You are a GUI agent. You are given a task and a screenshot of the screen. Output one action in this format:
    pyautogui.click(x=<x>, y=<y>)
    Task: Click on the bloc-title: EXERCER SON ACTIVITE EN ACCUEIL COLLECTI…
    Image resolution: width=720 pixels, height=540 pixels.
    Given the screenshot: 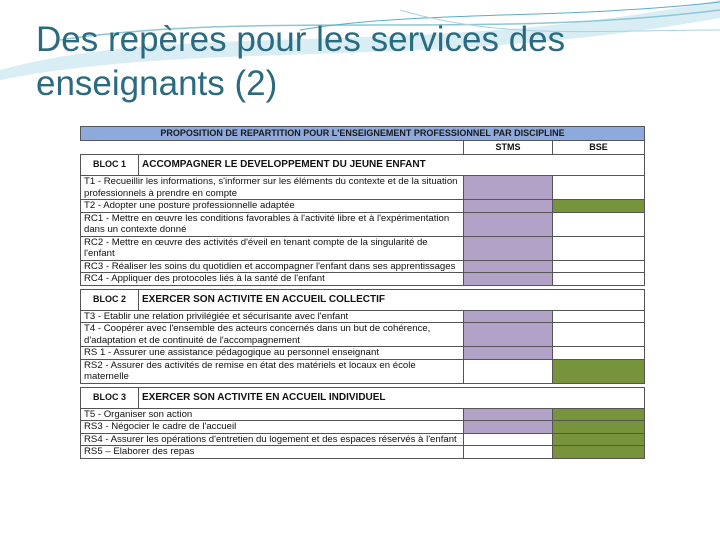 What is the action you would take?
    pyautogui.click(x=391, y=299)
    